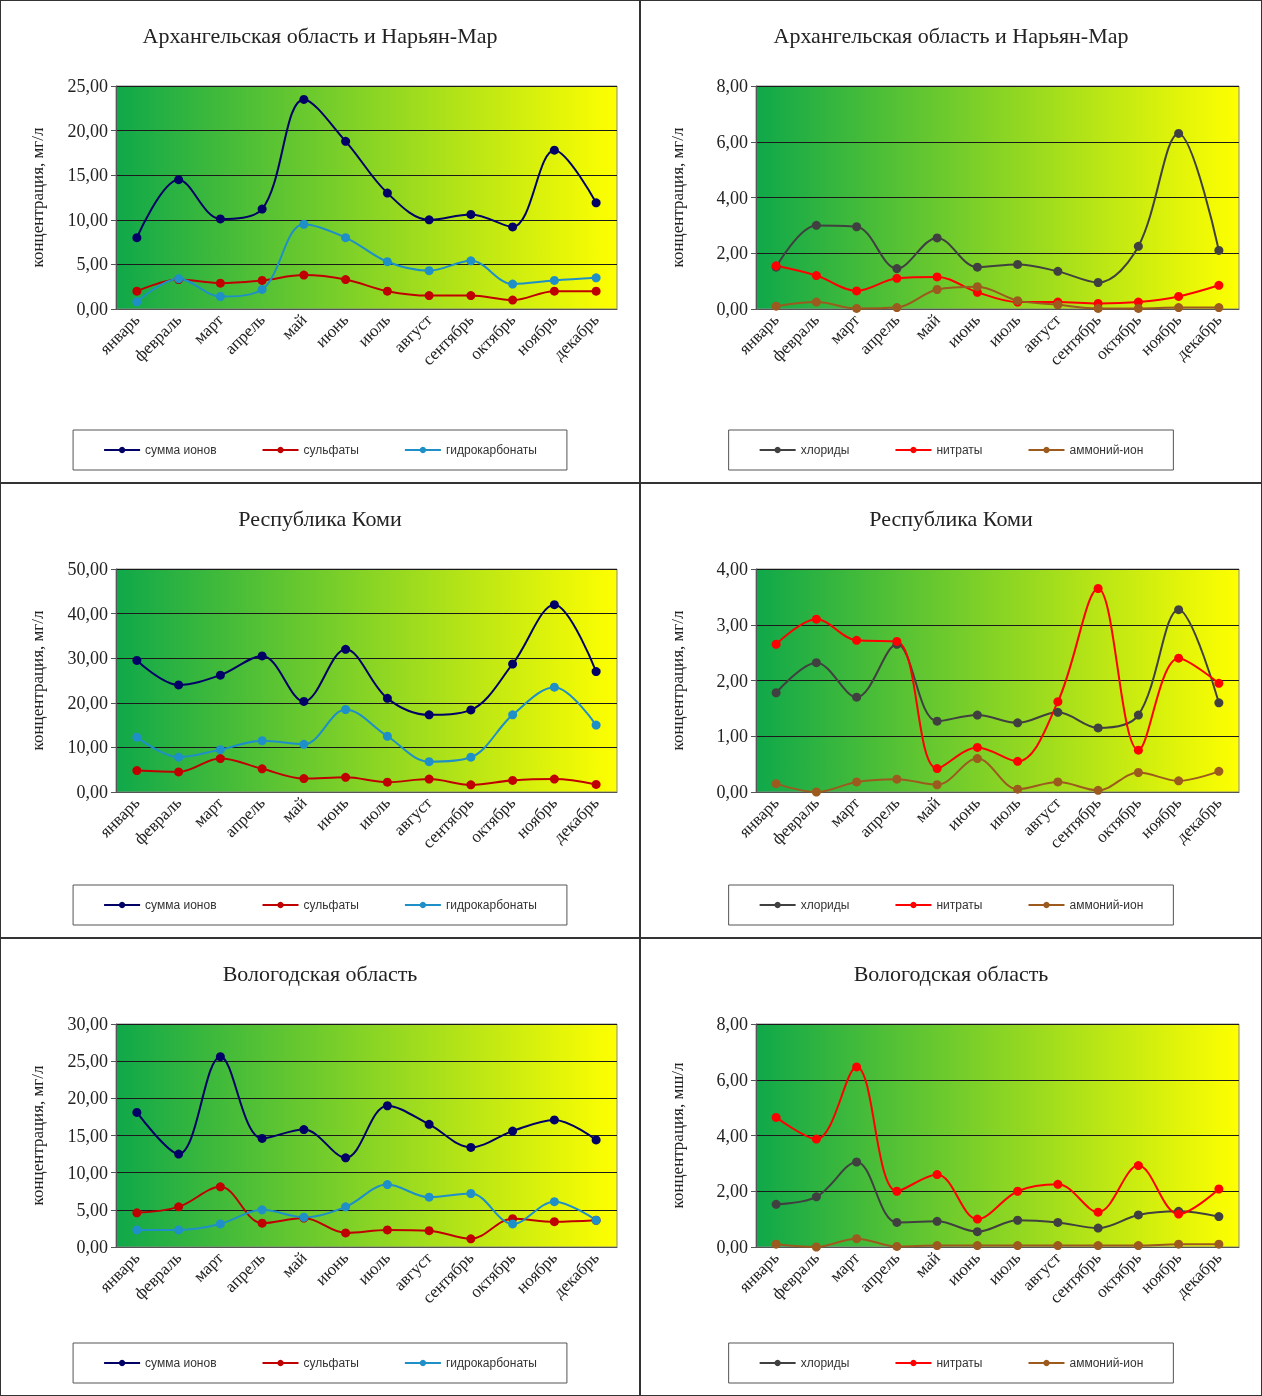  What do you see at coordinates (87, 613) in the screenshot?
I see `y-tick-label: 40,00` at bounding box center [87, 613].